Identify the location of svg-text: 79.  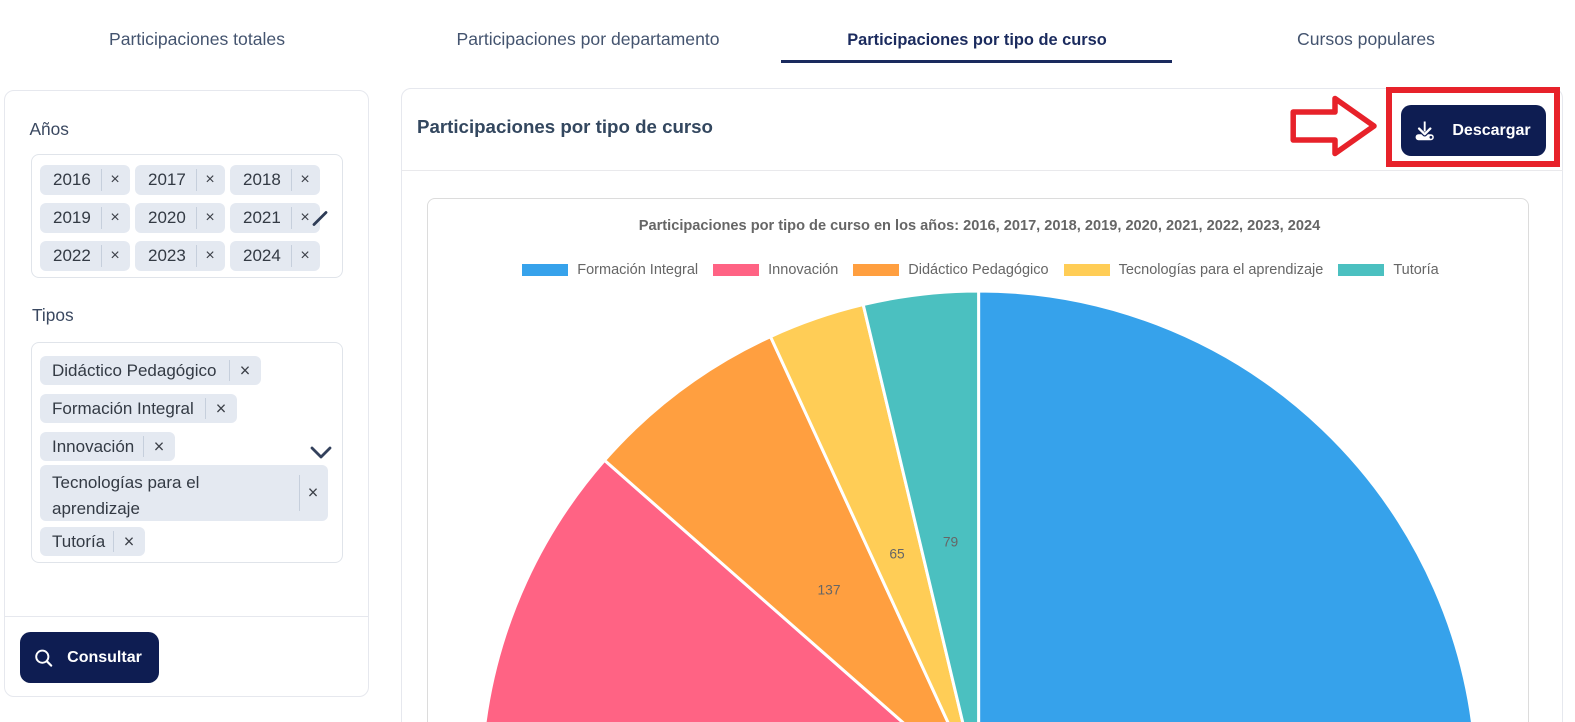
(951, 542).